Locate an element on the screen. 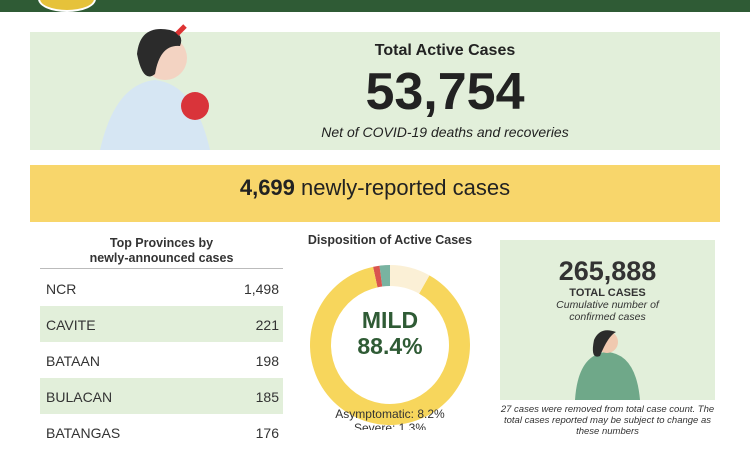 The image size is (750, 450). legend-entry: Severe: 1.3% is located at coordinates (390, 425).